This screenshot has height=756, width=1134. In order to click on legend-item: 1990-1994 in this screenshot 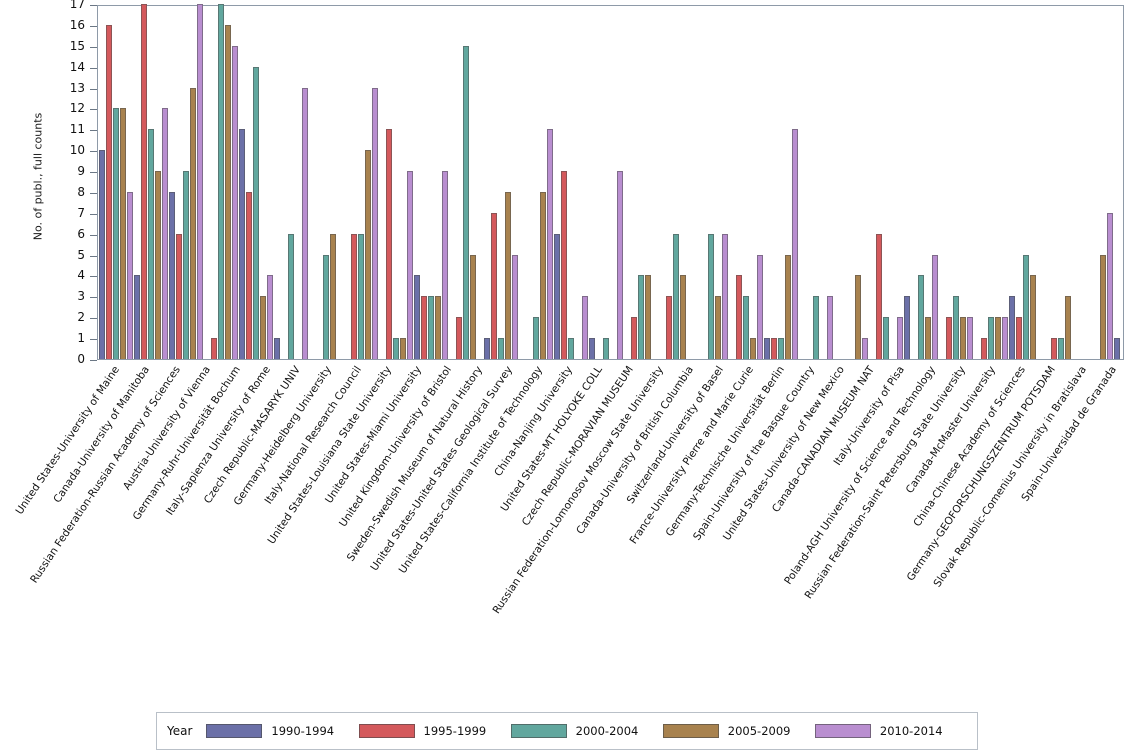, I will do `click(277, 731)`.